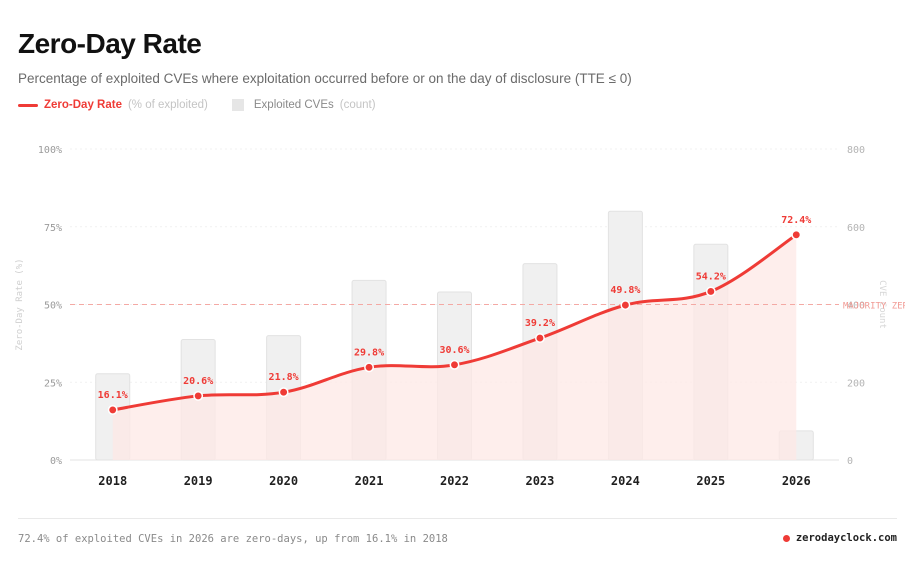 Image resolution: width=905 pixels, height=574 pixels. What do you see at coordinates (874, 307) in the screenshot?
I see `reference-line-label: MAJORITY ZERO-DAY` at bounding box center [874, 307].